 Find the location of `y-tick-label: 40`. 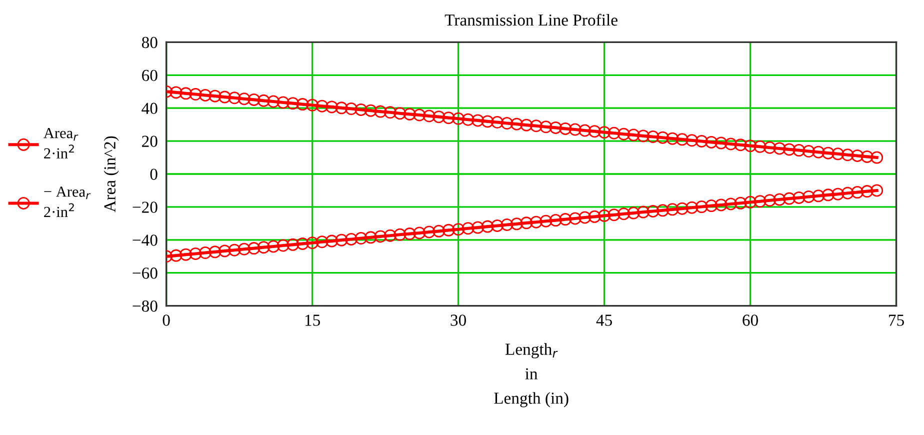

y-tick-label: 40 is located at coordinates (150, 108).